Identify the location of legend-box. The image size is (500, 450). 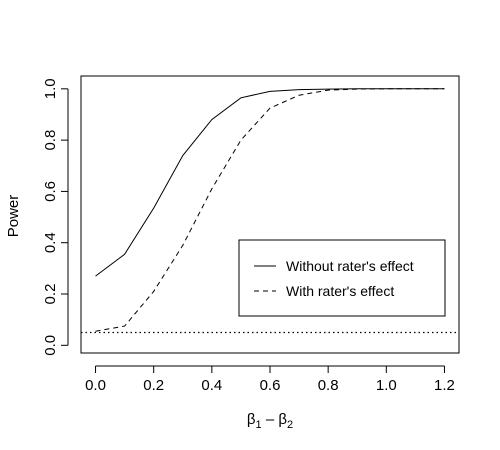
(342, 278).